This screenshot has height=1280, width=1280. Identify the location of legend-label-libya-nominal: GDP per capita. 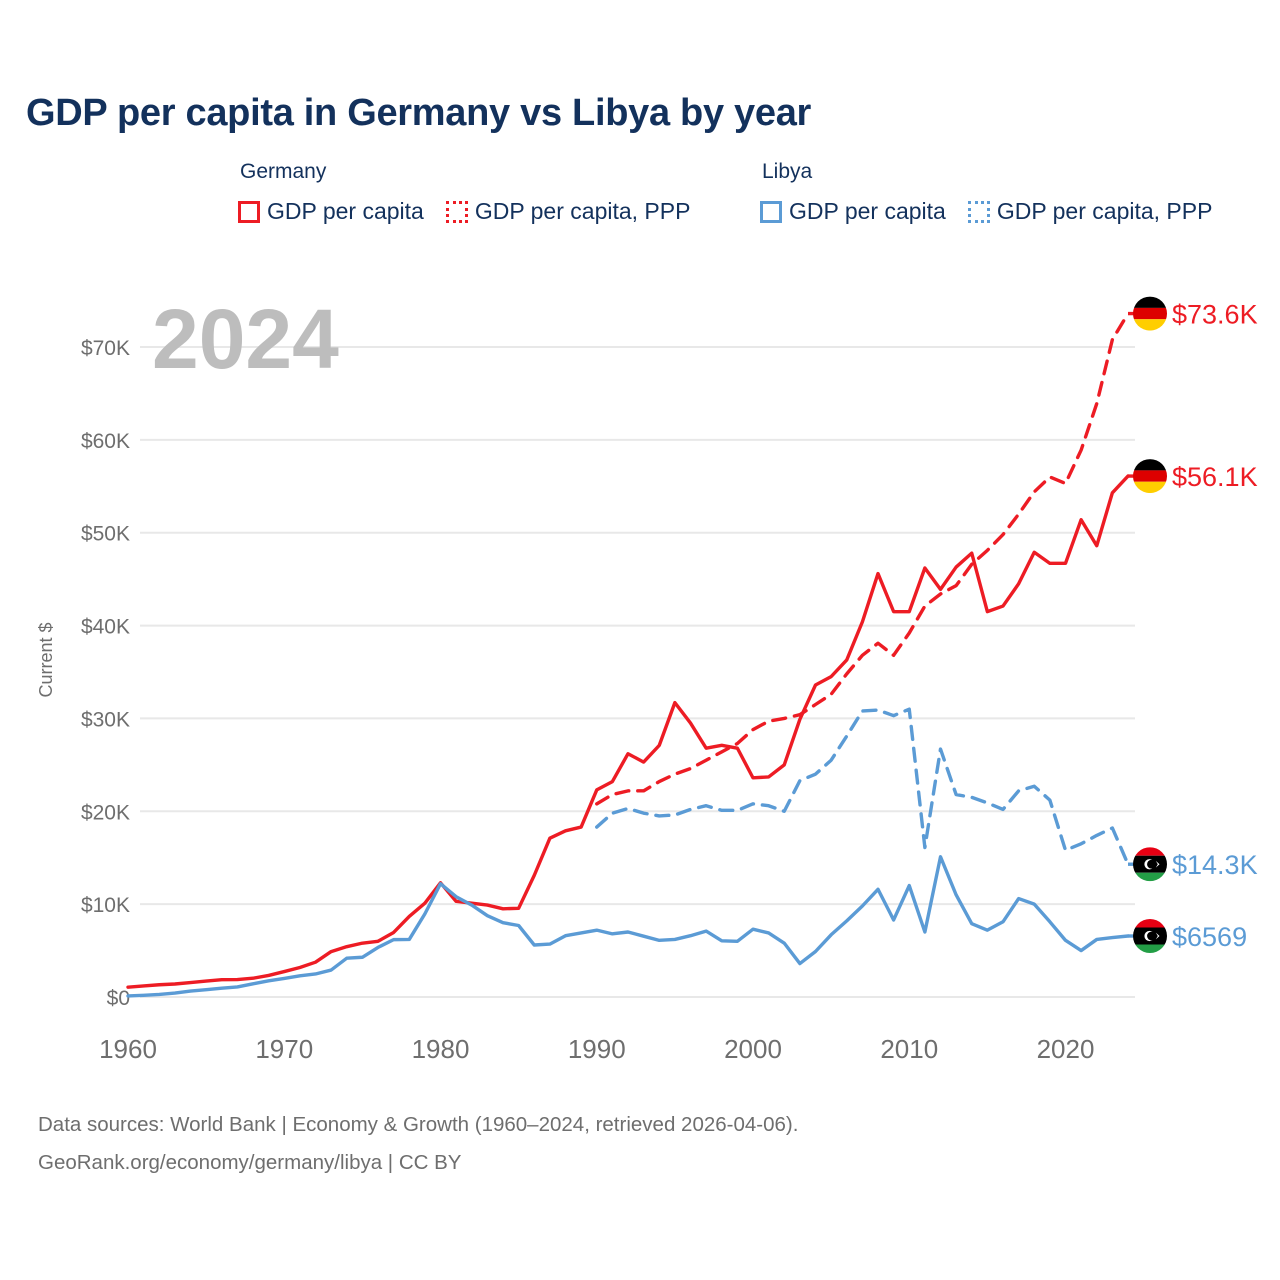
(867, 211).